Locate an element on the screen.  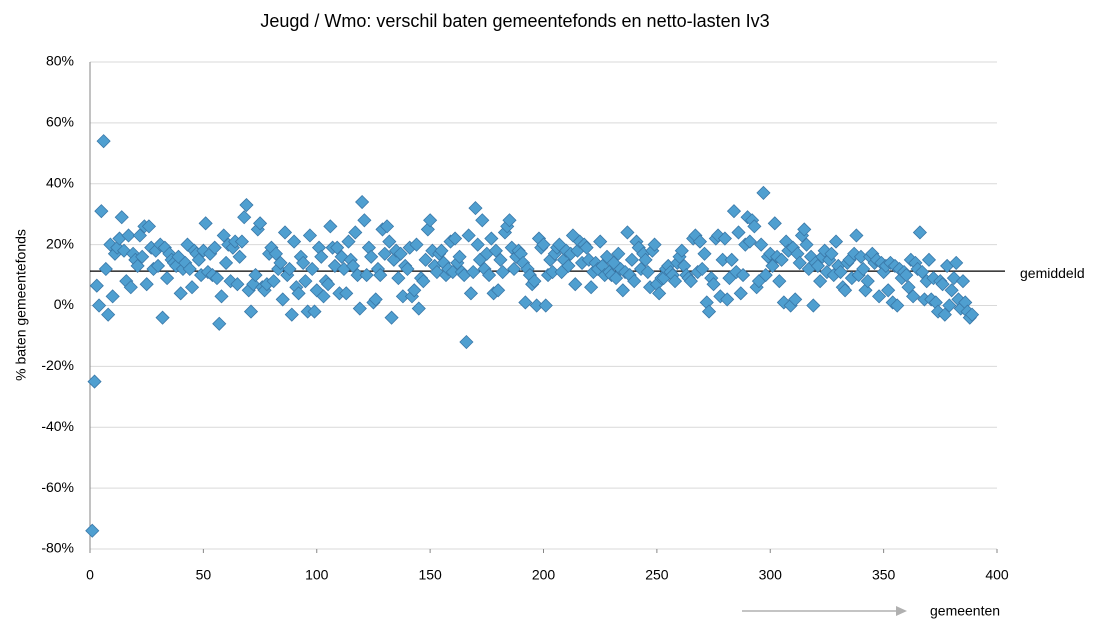
x-tick-label: 250 is located at coordinates (657, 575).